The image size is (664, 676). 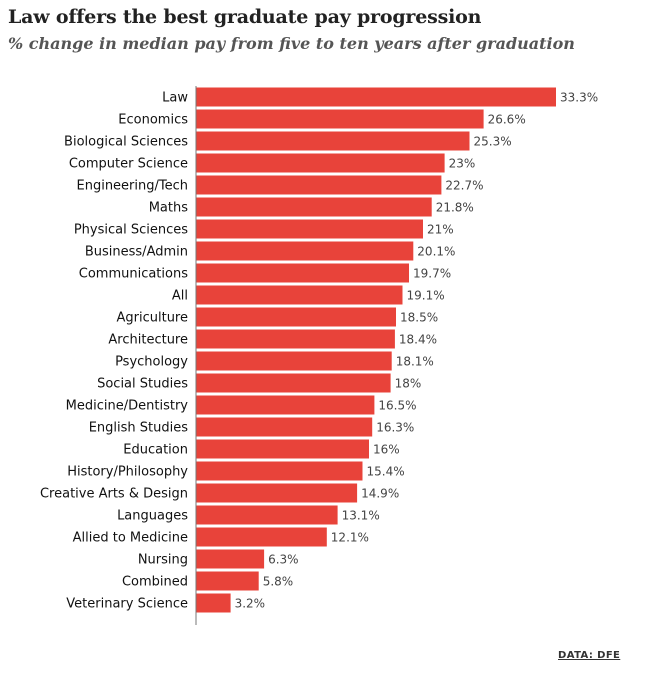 I want to click on category-label: Psychology, so click(x=151, y=362).